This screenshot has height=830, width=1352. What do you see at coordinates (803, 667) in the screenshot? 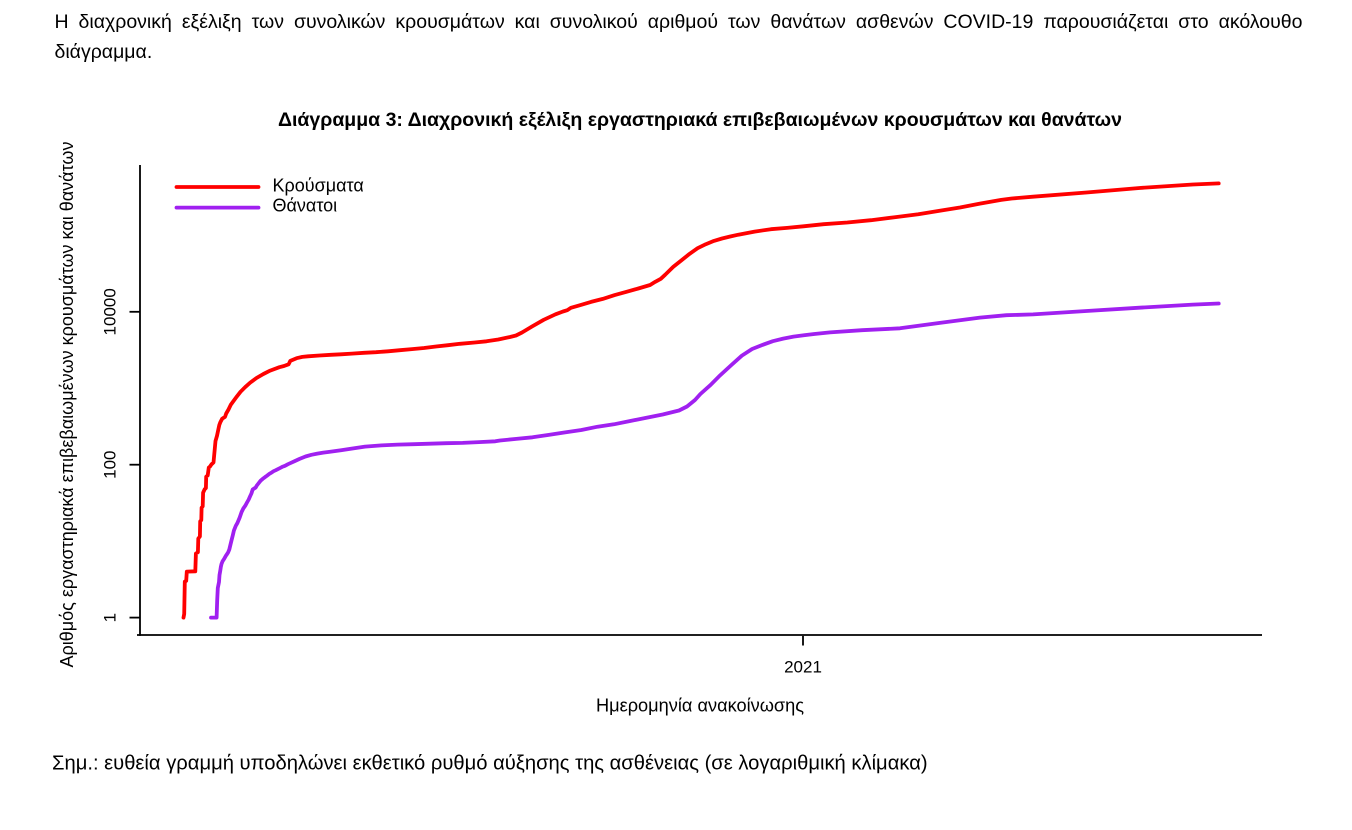
I see `svg-text: 2021` at bounding box center [803, 667].